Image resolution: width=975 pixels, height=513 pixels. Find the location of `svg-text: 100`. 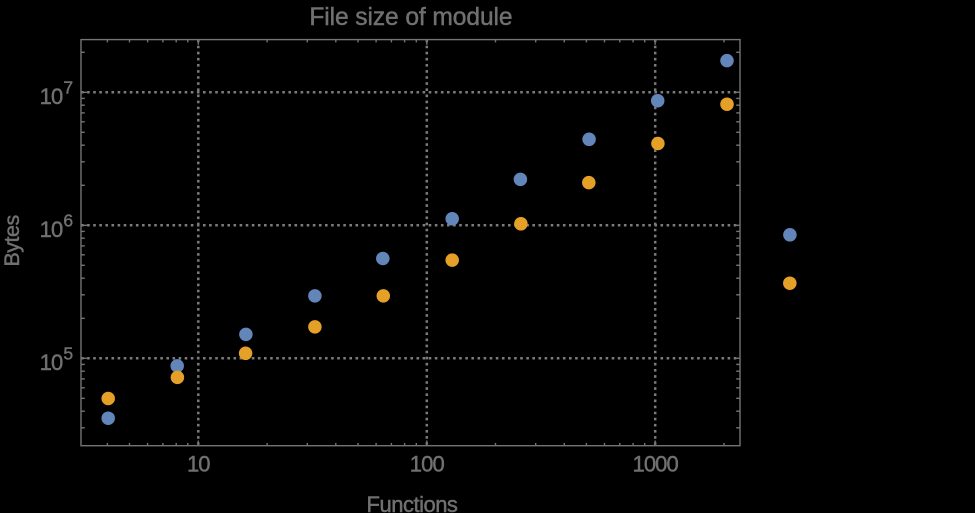

svg-text: 100 is located at coordinates (427, 464).